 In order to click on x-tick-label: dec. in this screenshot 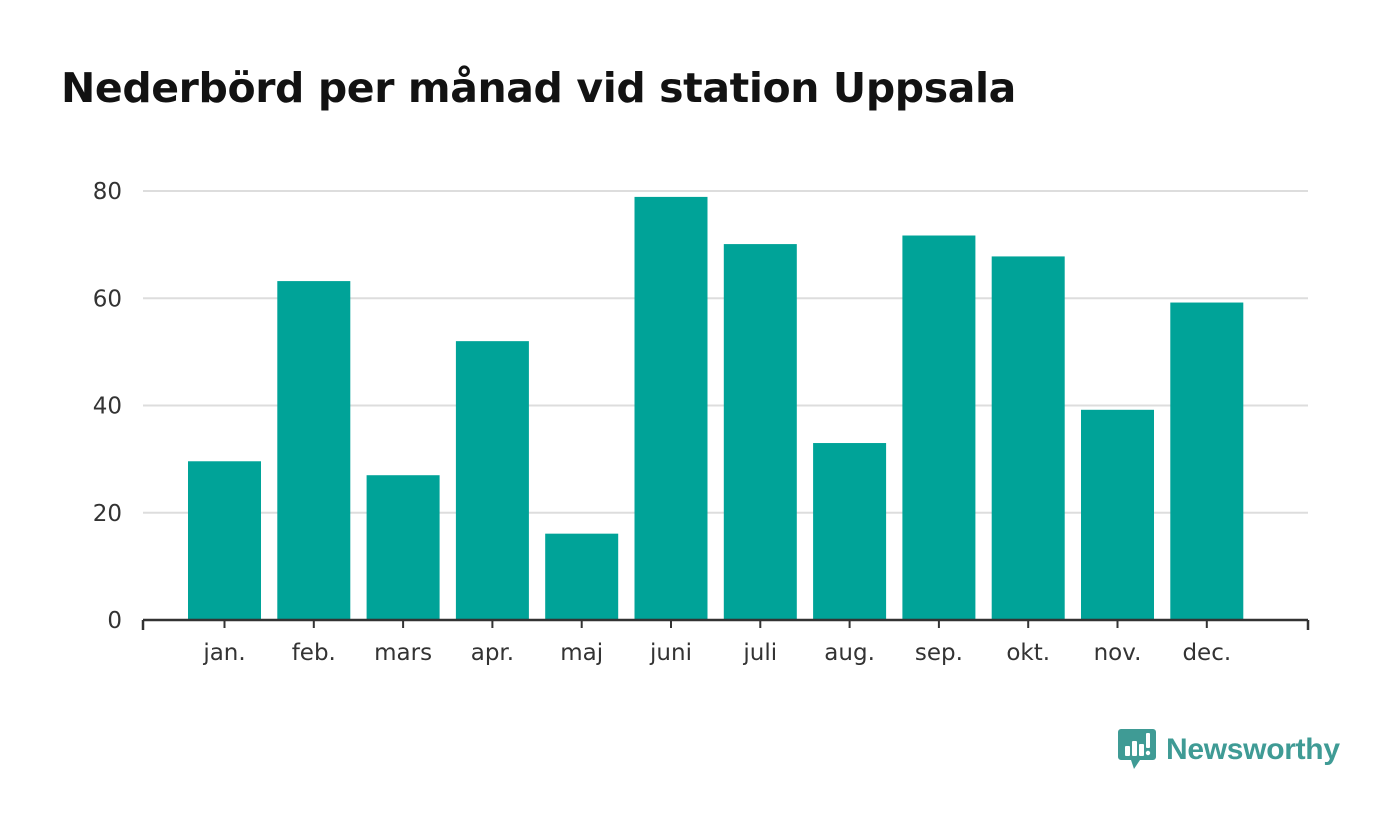, I will do `click(1206, 653)`.